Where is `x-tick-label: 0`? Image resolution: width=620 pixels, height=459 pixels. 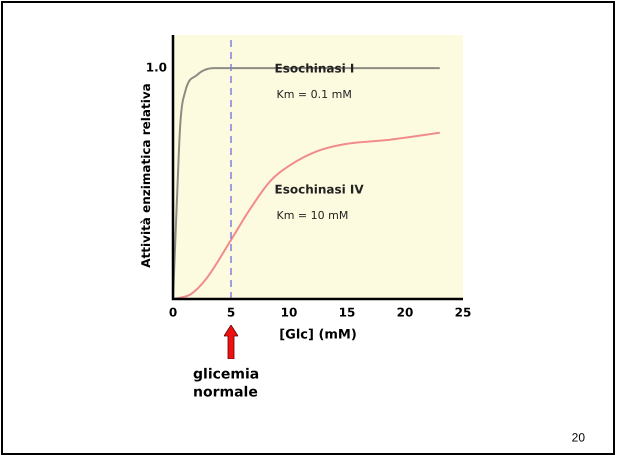 x-tick-label: 0 is located at coordinates (173, 312).